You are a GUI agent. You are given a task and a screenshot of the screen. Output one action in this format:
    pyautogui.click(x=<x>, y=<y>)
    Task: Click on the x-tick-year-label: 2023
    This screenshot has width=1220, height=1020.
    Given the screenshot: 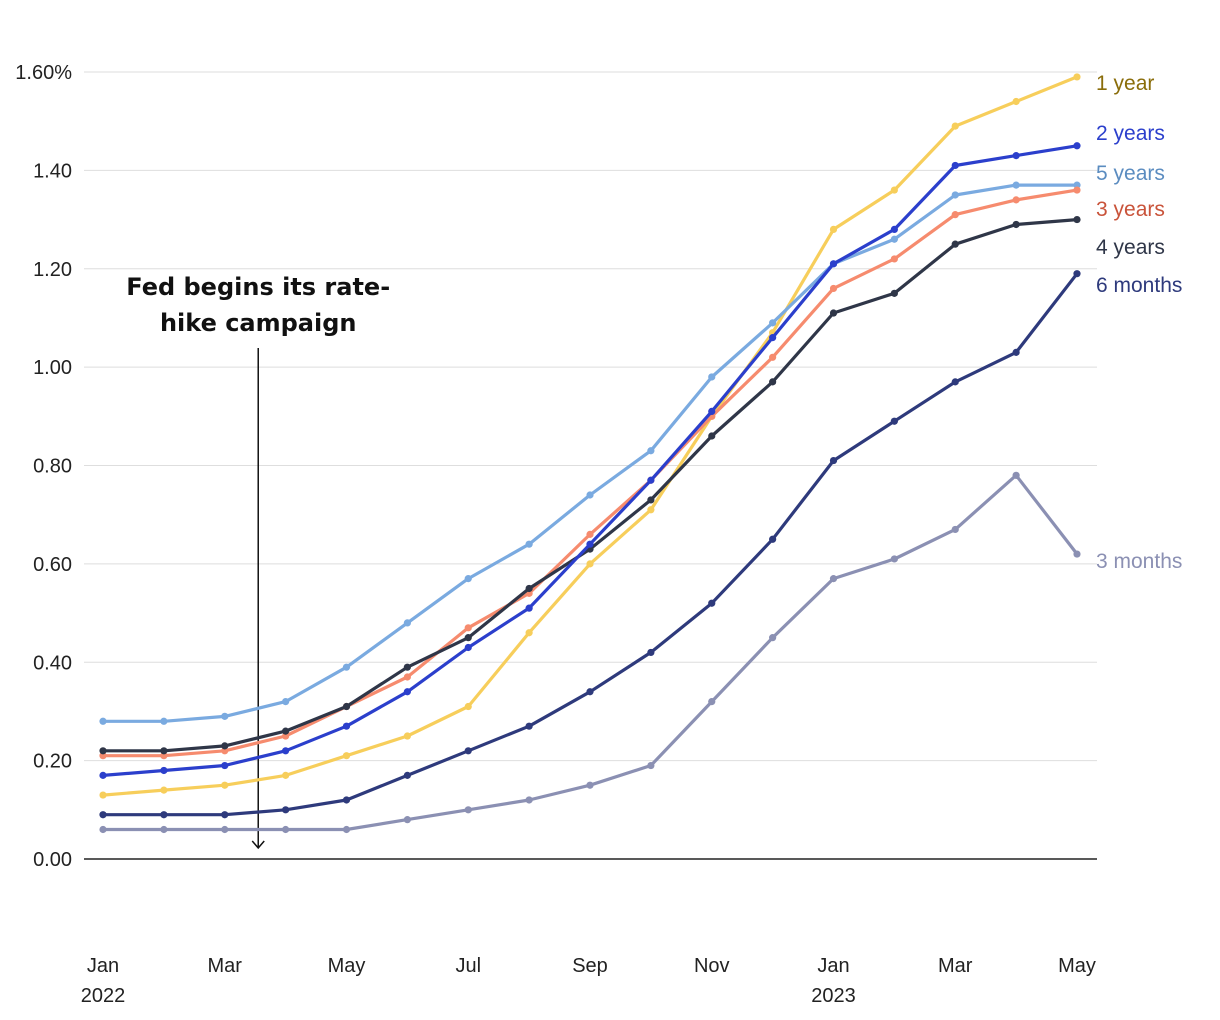 What is the action you would take?
    pyautogui.click(x=833, y=996)
    